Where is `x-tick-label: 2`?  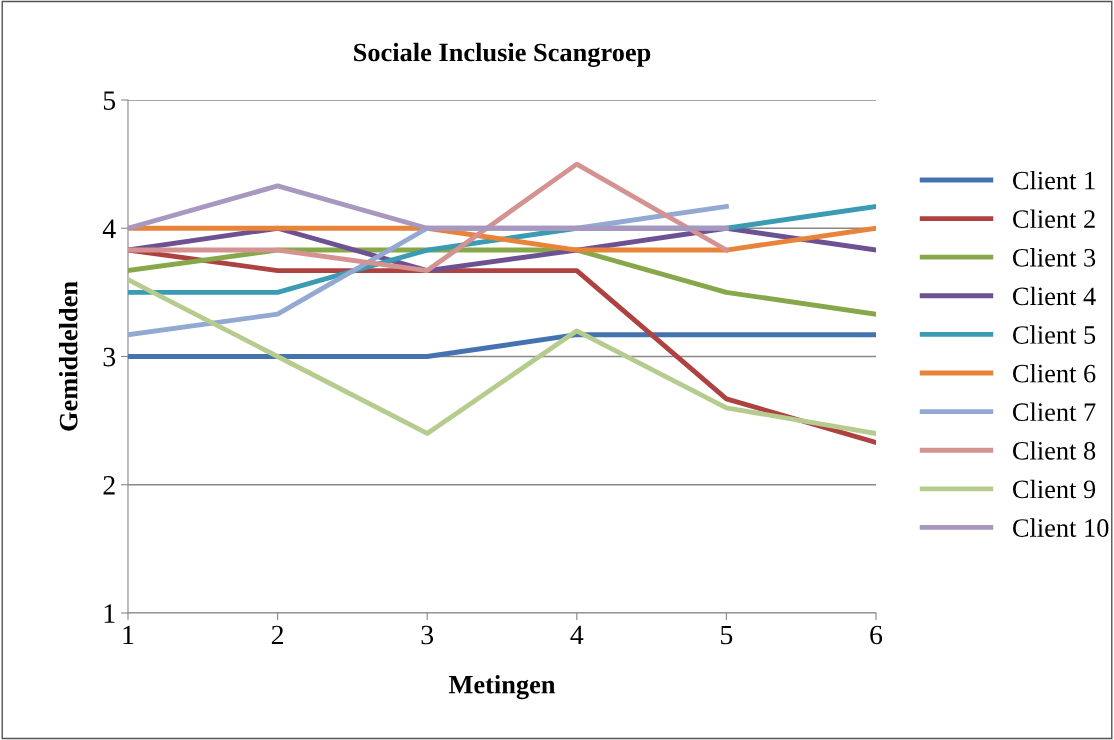
x-tick-label: 2 is located at coordinates (277, 635).